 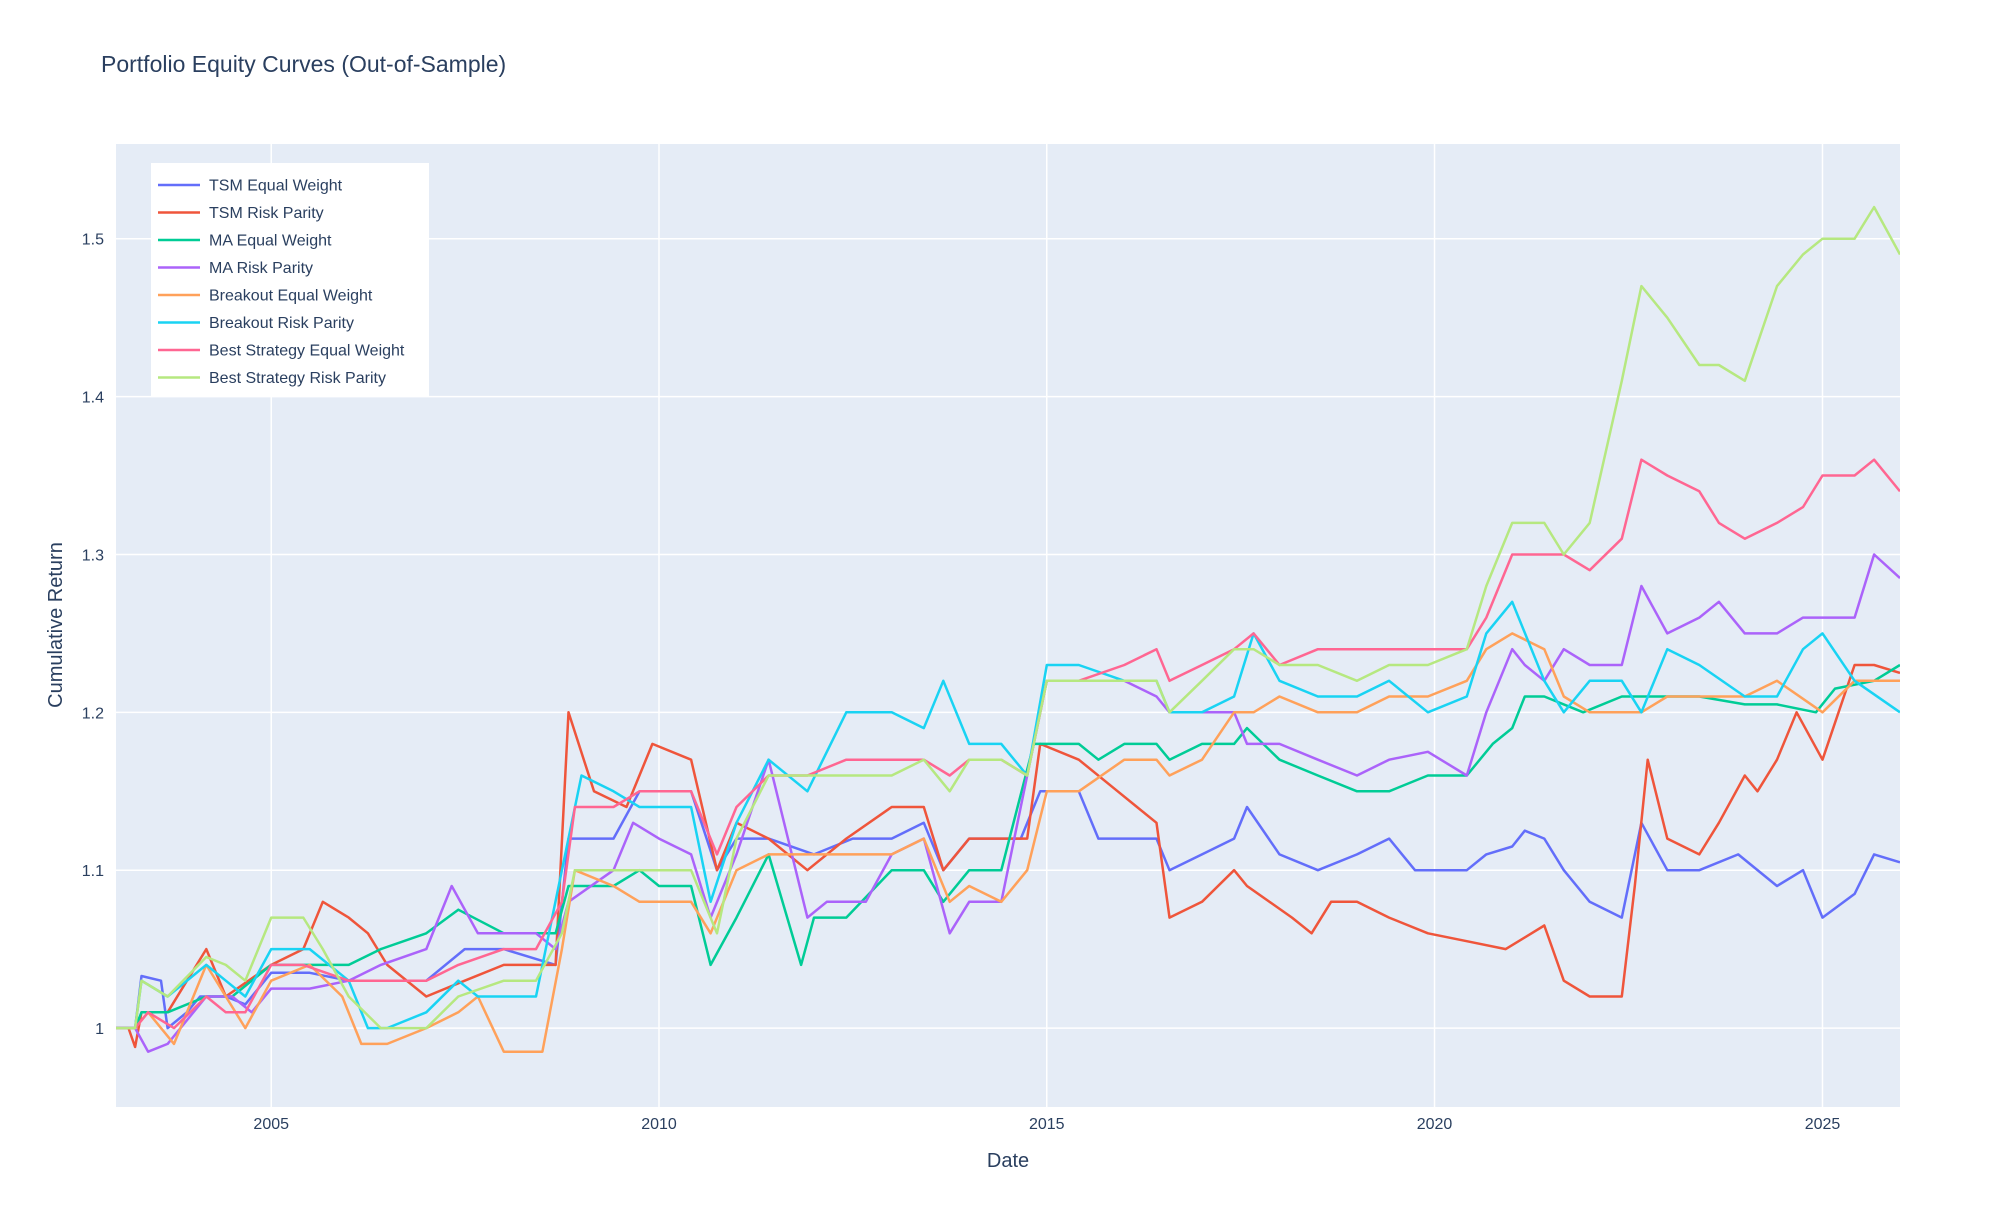 I want to click on legend-label-best-strategy-equal-weight: Best Strategy Equal Weight, so click(x=307, y=351).